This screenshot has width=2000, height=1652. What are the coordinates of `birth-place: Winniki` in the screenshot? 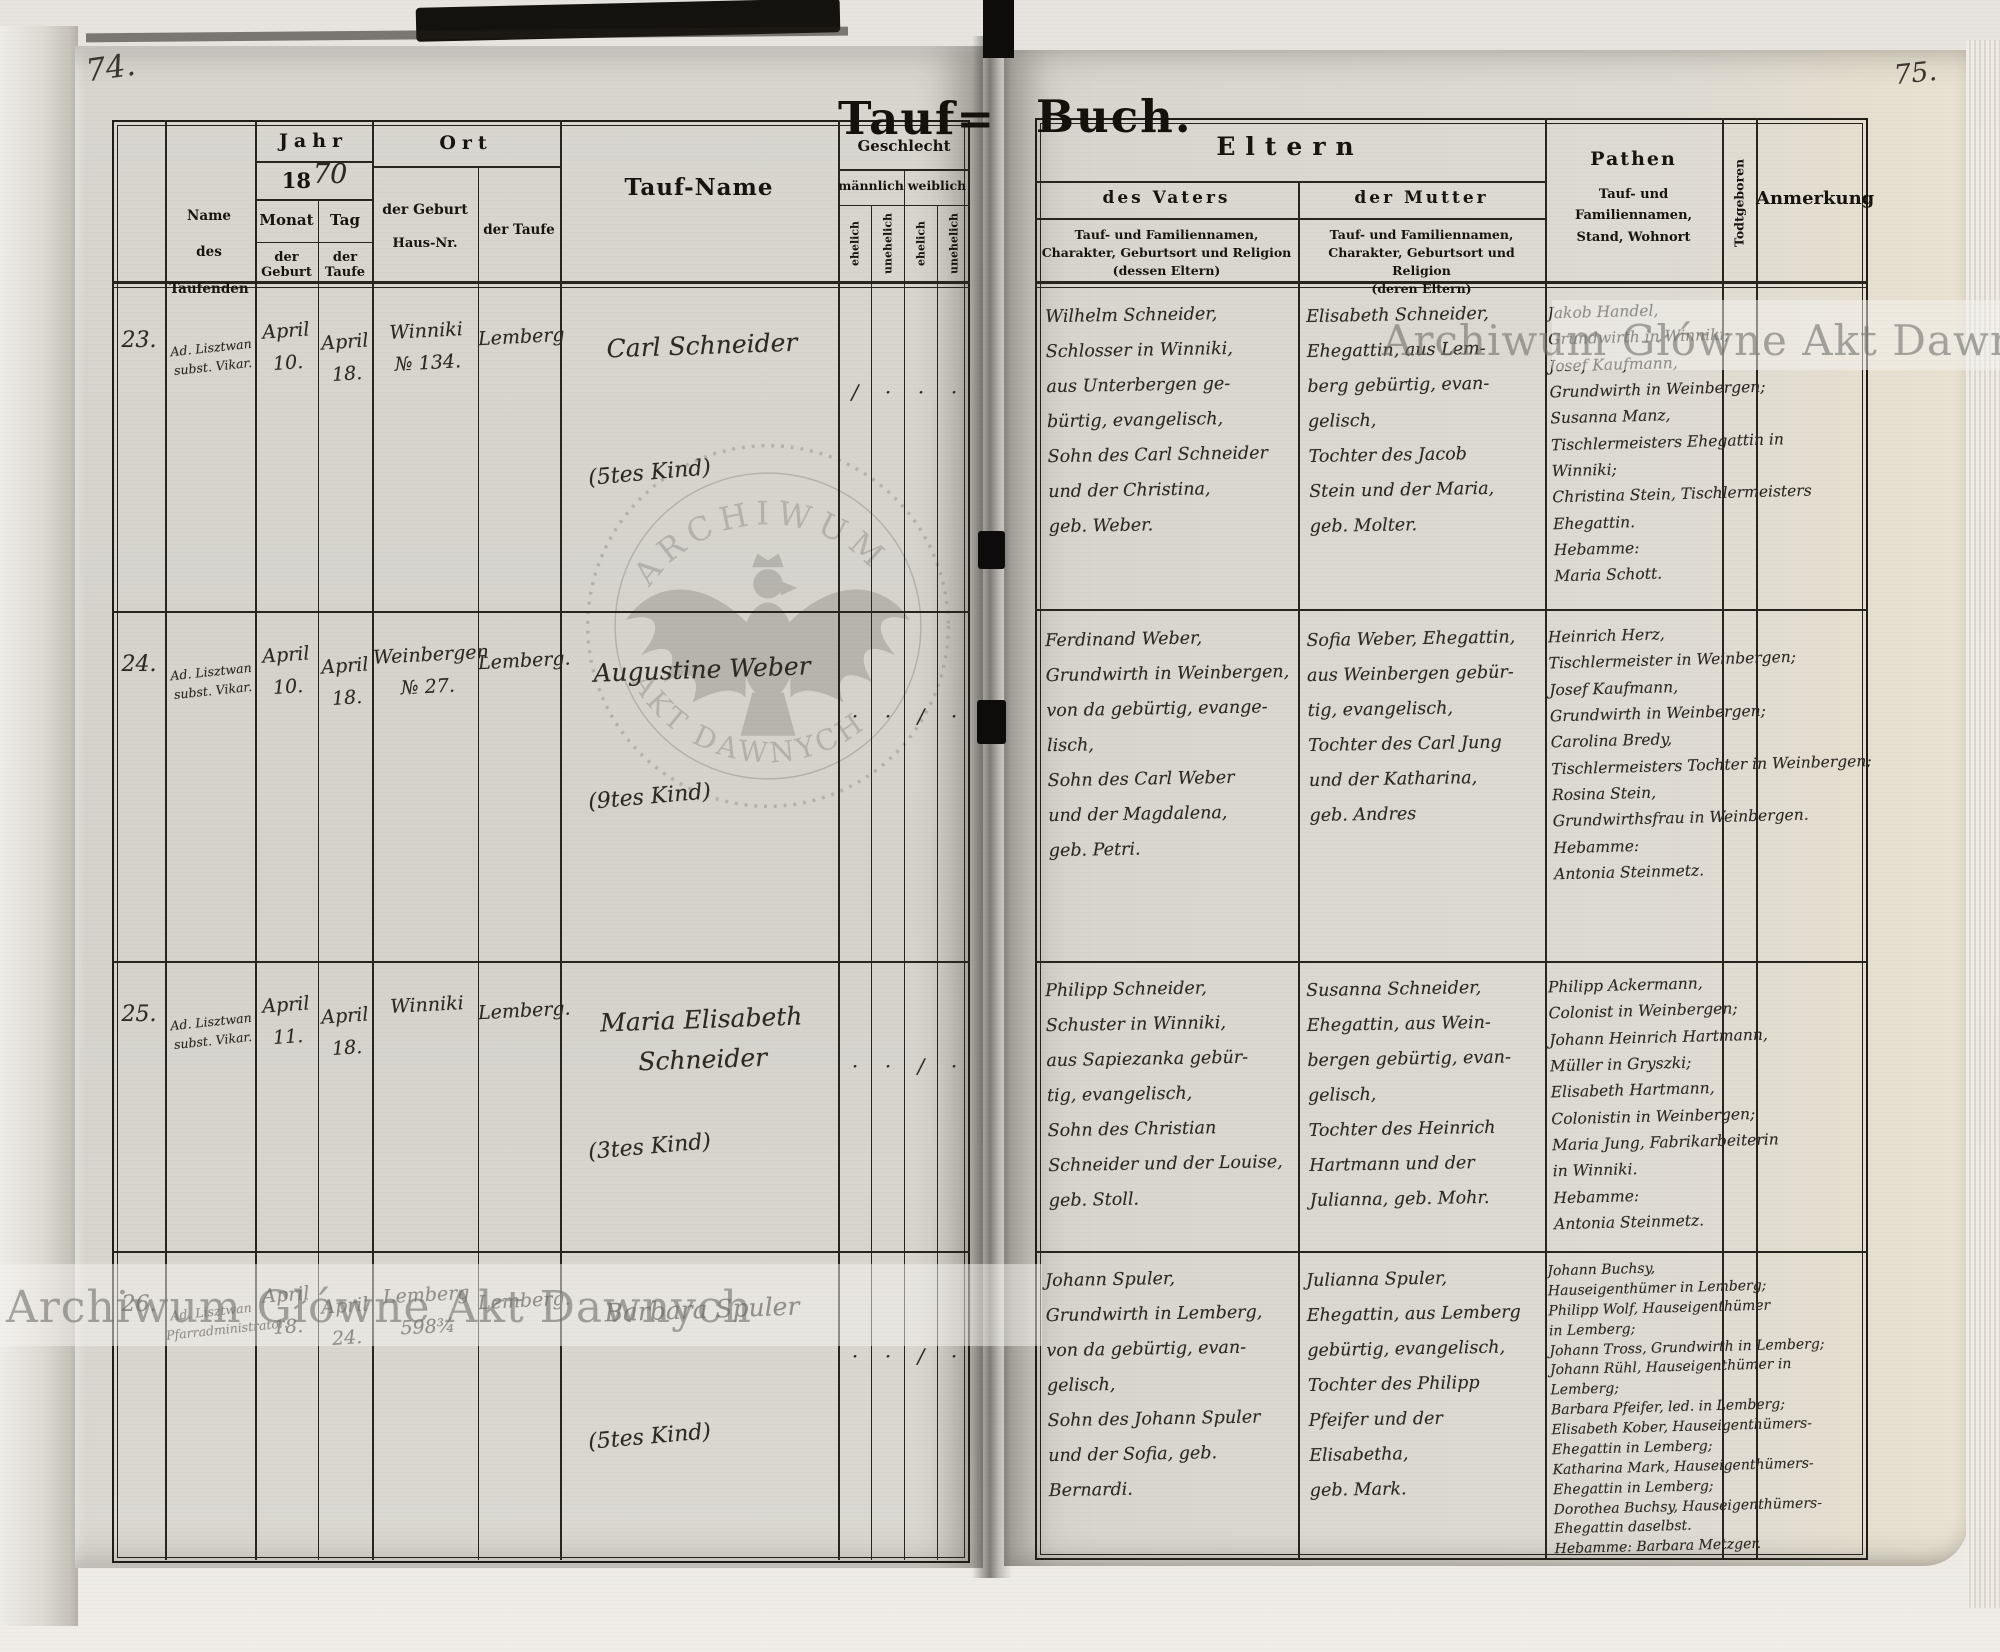 It's located at (427, 1005).